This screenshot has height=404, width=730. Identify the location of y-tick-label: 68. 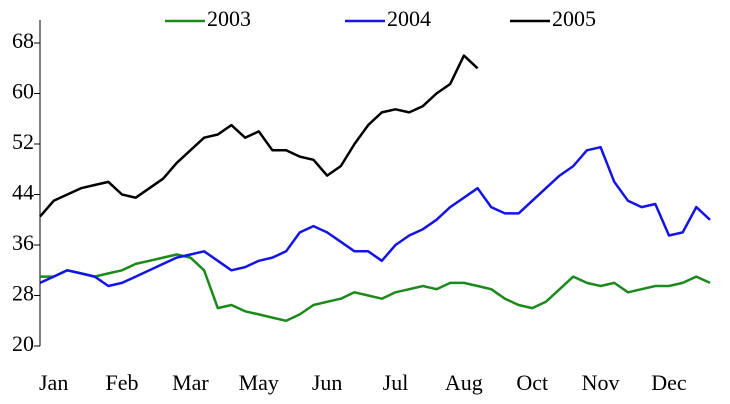
(23, 40).